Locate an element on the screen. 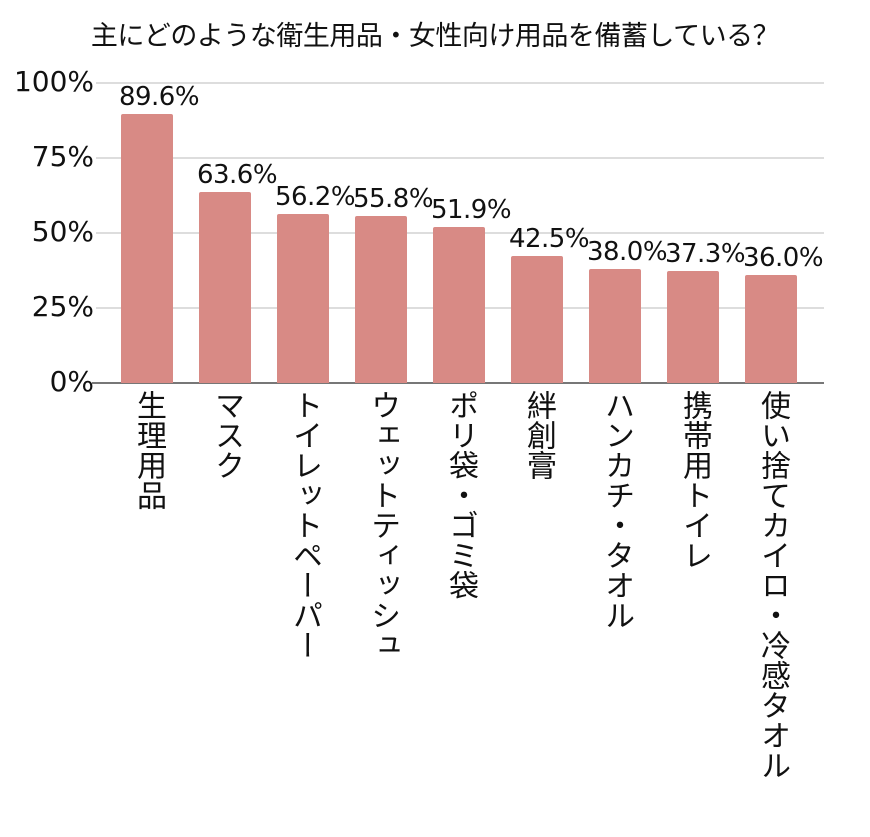 The width and height of the screenshot is (870, 837). x-category-label: 使い捨てカイロ・冷感タオル is located at coordinates (772, 585).